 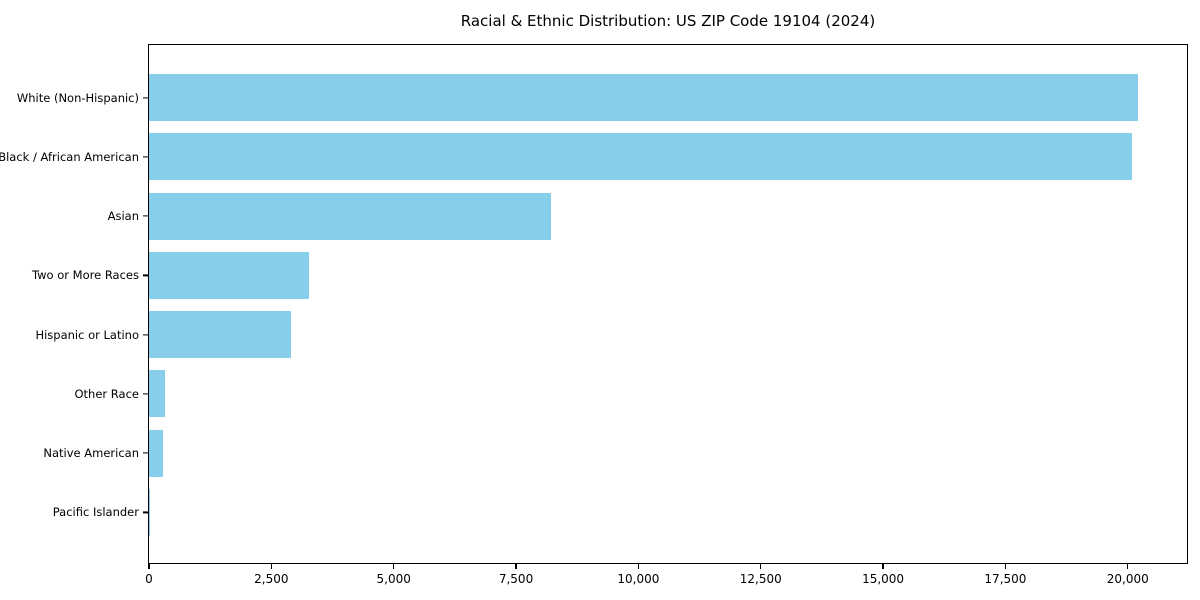 What do you see at coordinates (157, 394) in the screenshot?
I see `bar-other-race` at bounding box center [157, 394].